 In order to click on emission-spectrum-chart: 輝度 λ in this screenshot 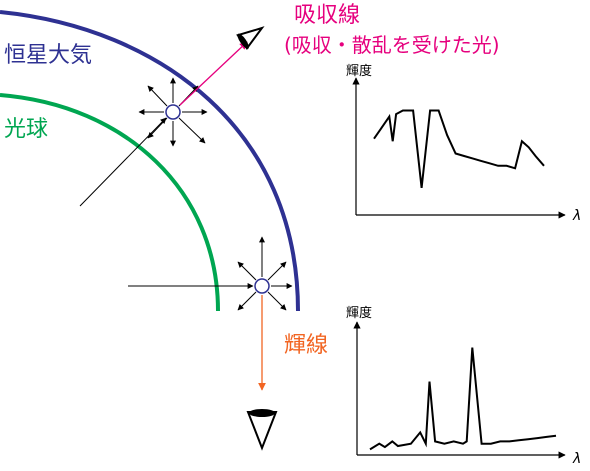, I will do `click(463, 386)`.